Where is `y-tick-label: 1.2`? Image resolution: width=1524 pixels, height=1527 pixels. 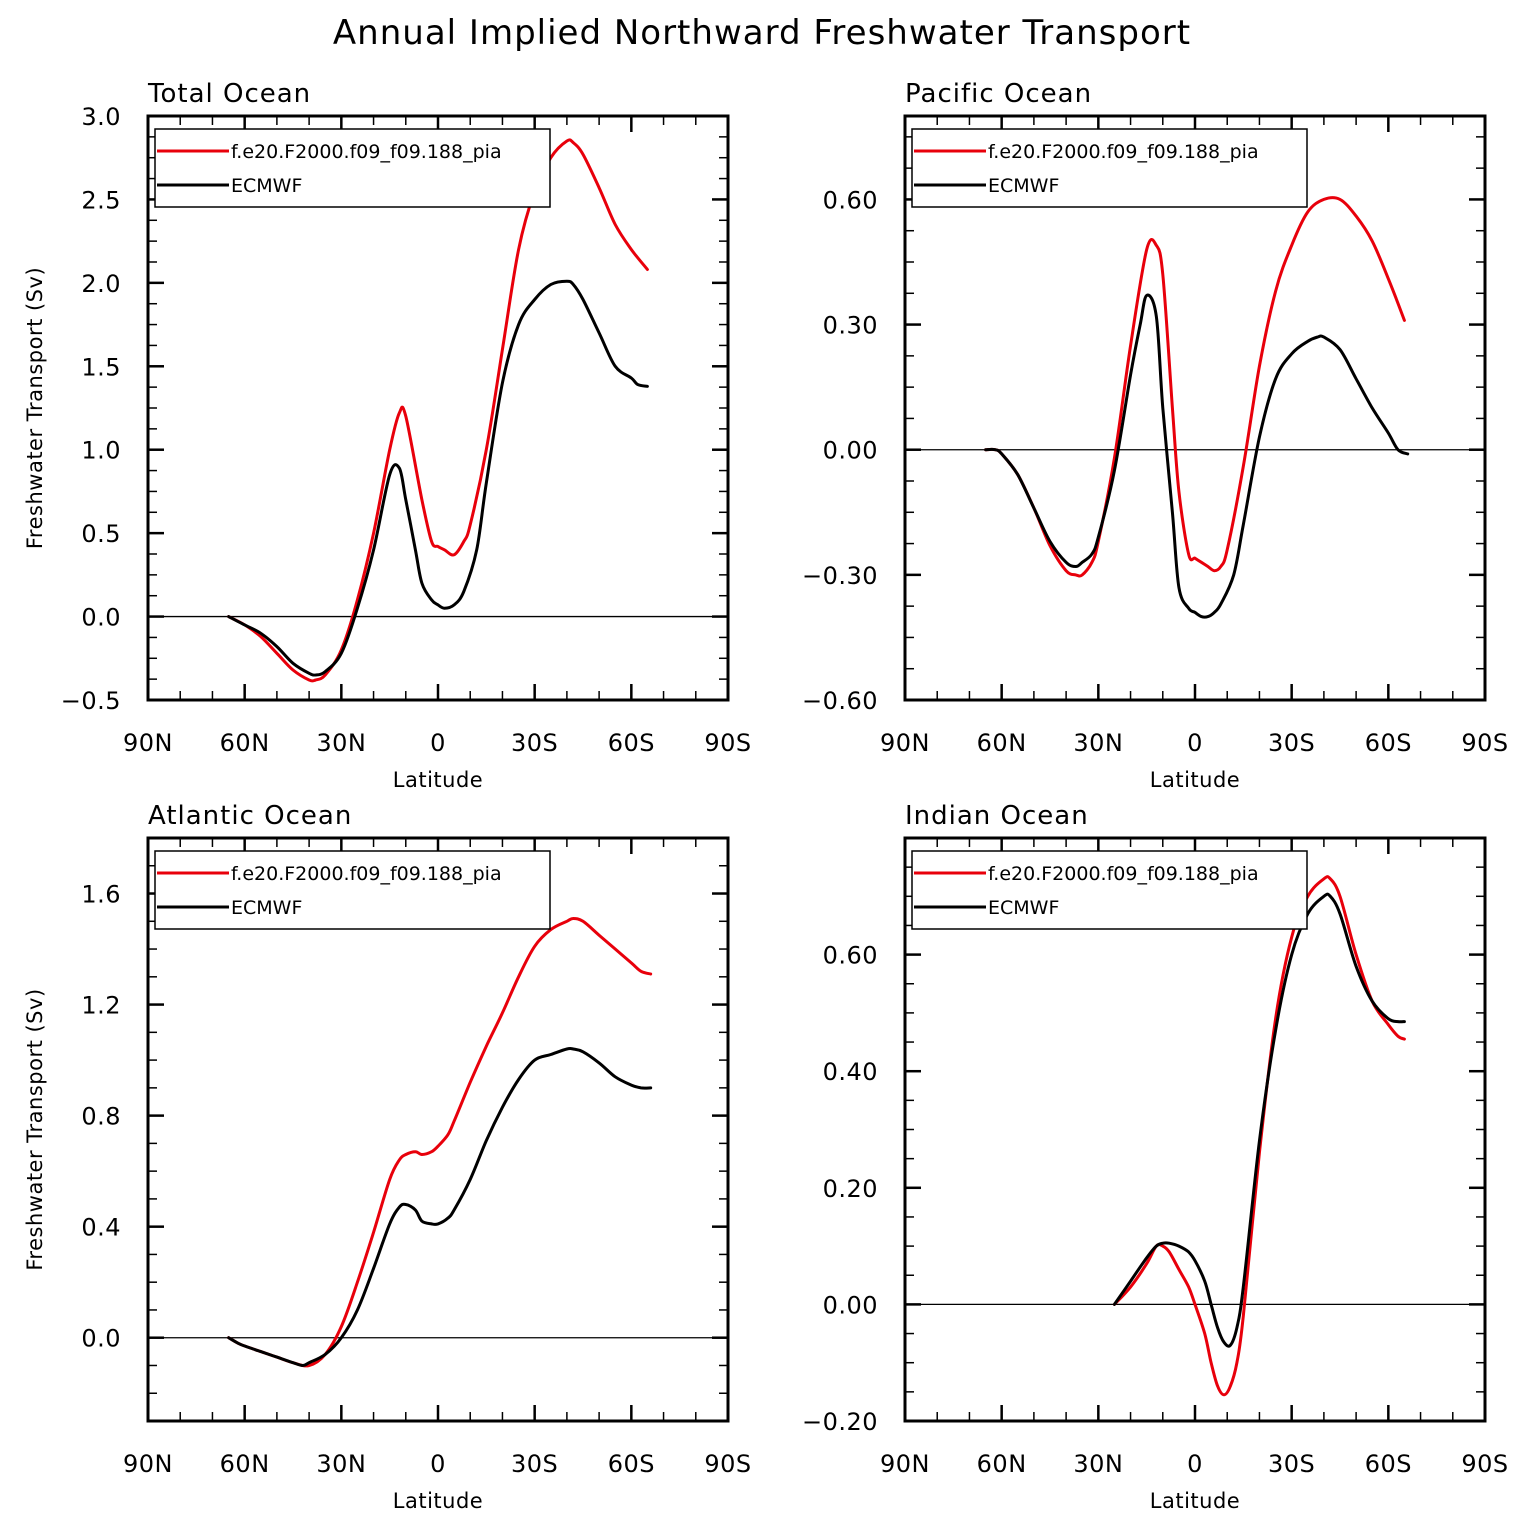
y-tick-label: 1.2 is located at coordinates (101, 1006).